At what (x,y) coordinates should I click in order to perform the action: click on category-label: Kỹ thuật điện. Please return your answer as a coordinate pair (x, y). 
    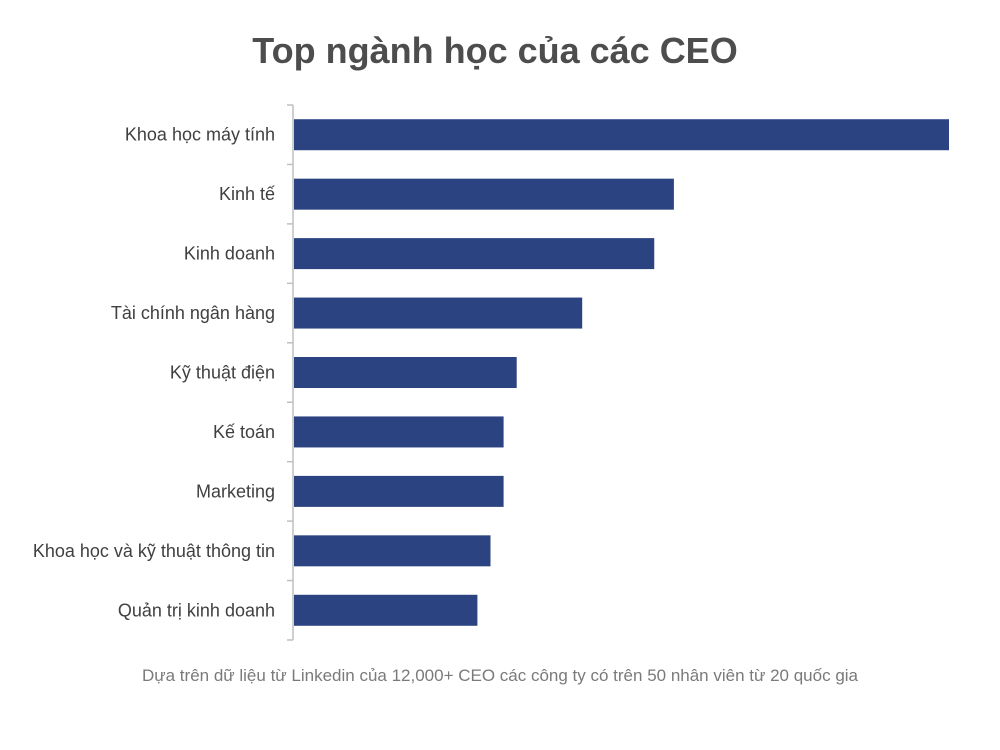
    Looking at the image, I should click on (222, 373).